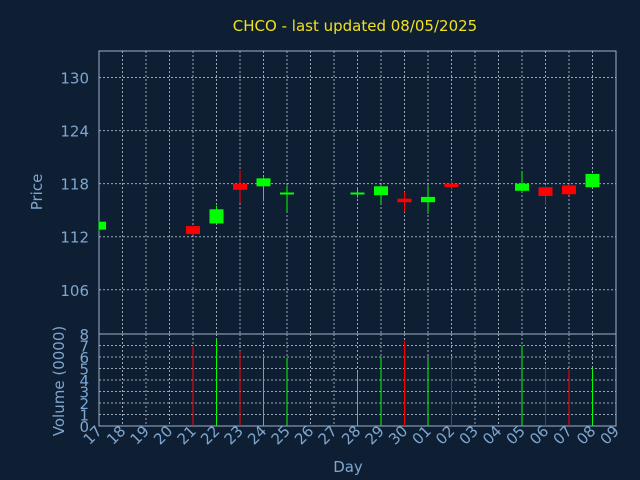 The image size is (640, 480). Describe the element at coordinates (84, 404) in the screenshot. I see `volume-tick-label: 2` at that location.